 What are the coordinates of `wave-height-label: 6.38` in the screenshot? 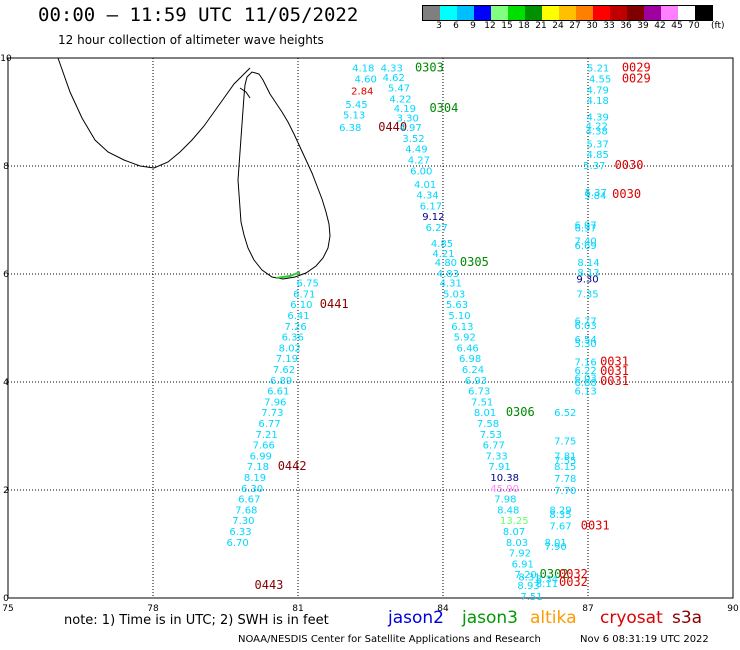 It's located at (350, 128).